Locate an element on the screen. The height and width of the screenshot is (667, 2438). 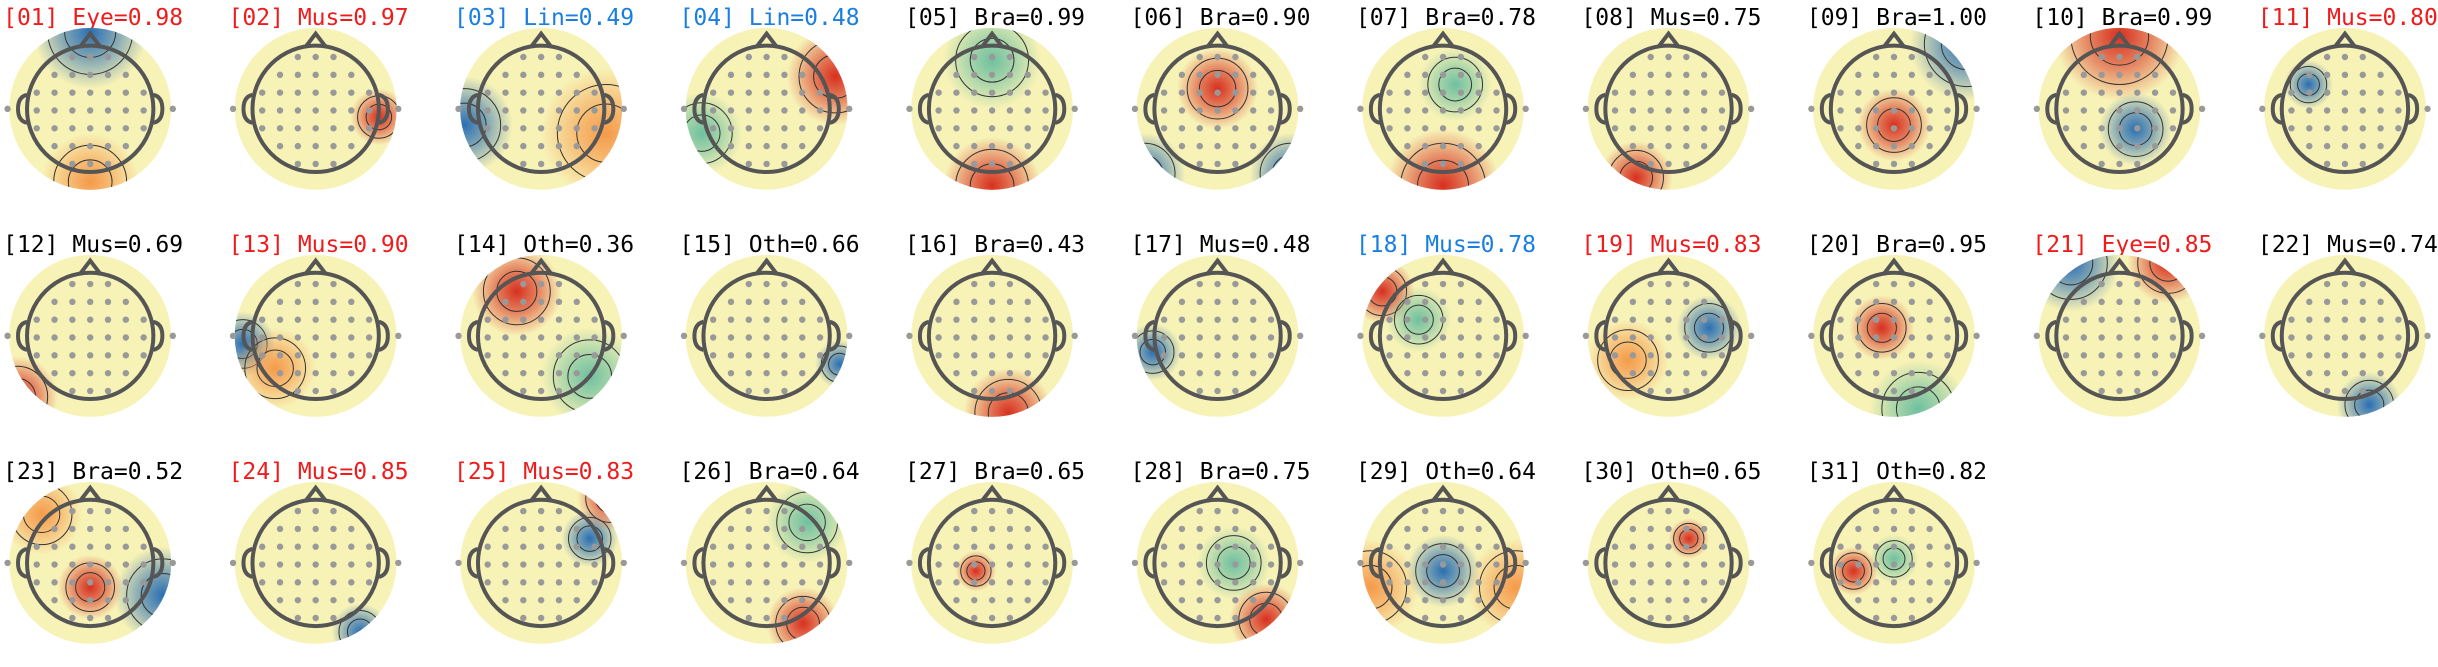
panel-title: [08] Mus=0.75 is located at coordinates (1671, 18).